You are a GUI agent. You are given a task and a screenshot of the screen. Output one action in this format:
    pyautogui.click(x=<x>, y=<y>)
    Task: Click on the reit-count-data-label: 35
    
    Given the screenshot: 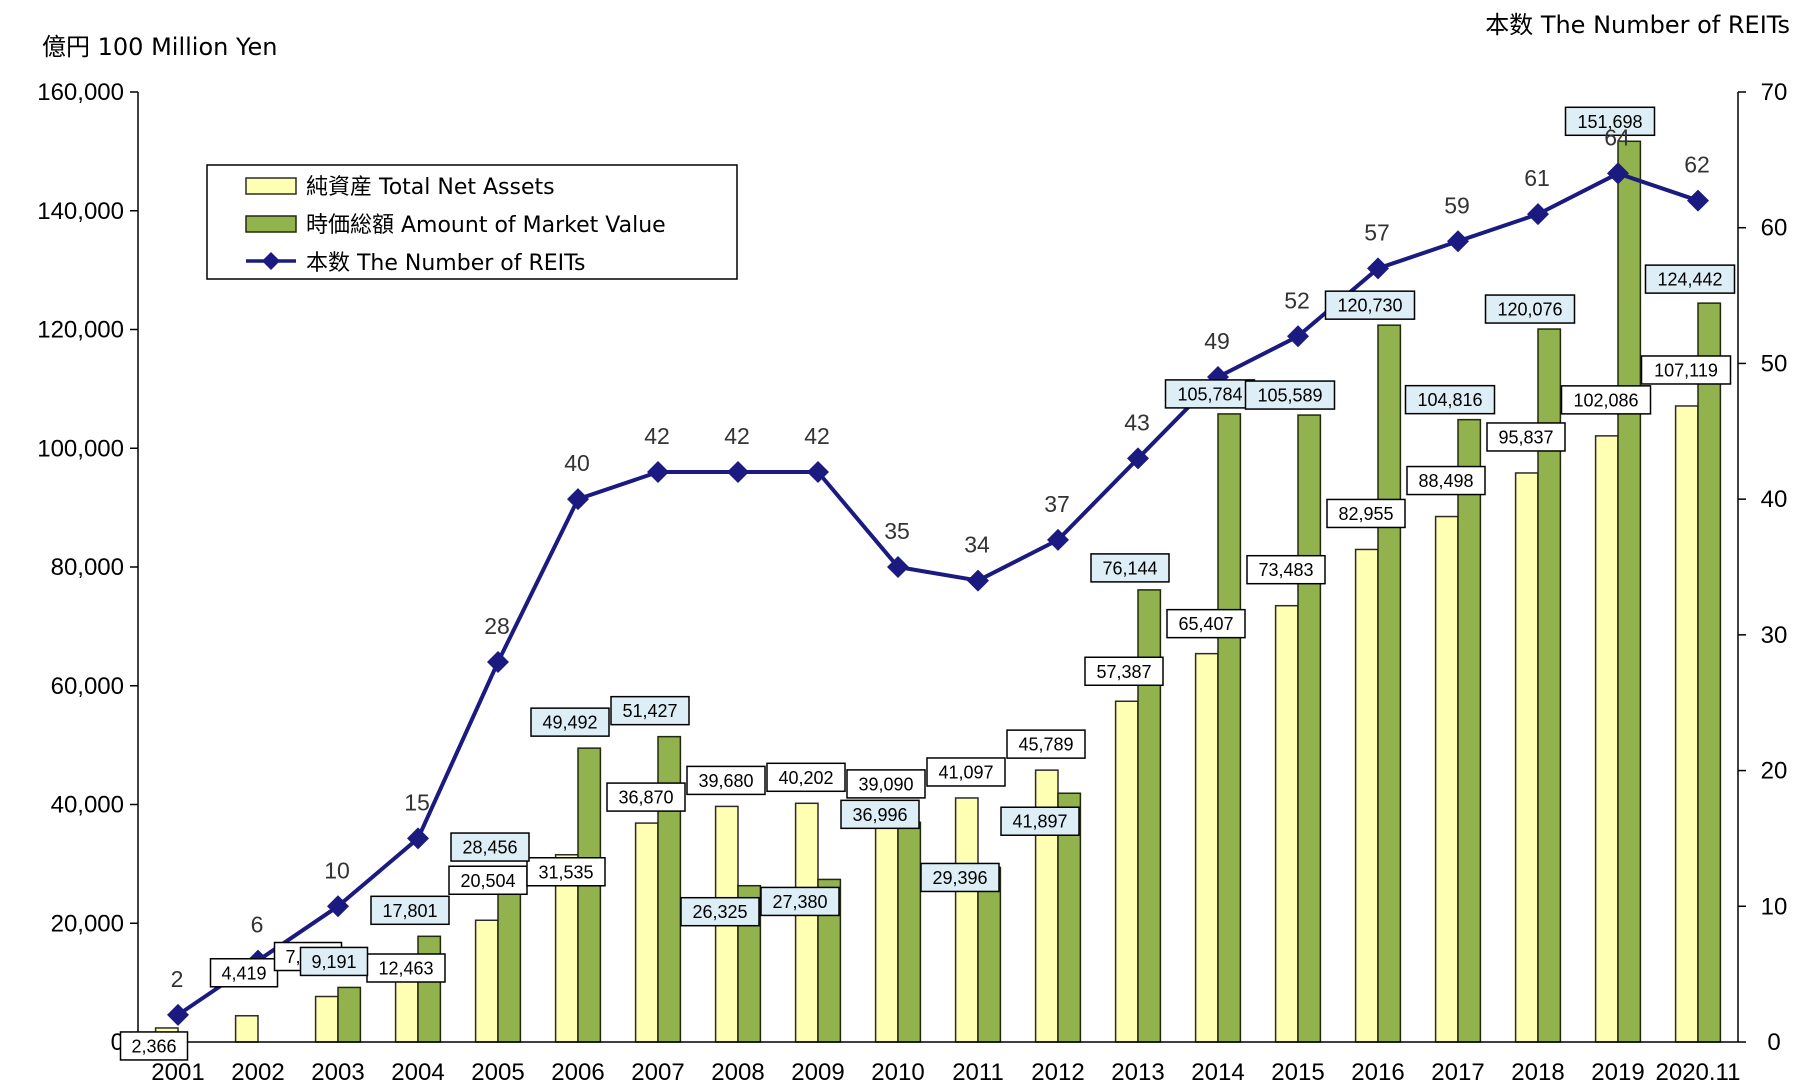 What is the action you would take?
    pyautogui.click(x=897, y=531)
    